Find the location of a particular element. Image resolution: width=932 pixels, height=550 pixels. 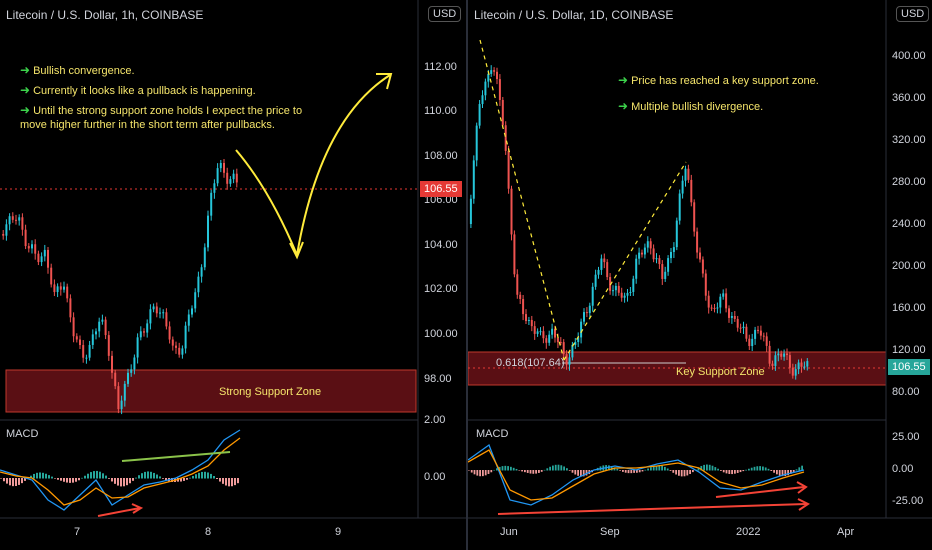

key-support-zone is located at coordinates (677, 368).